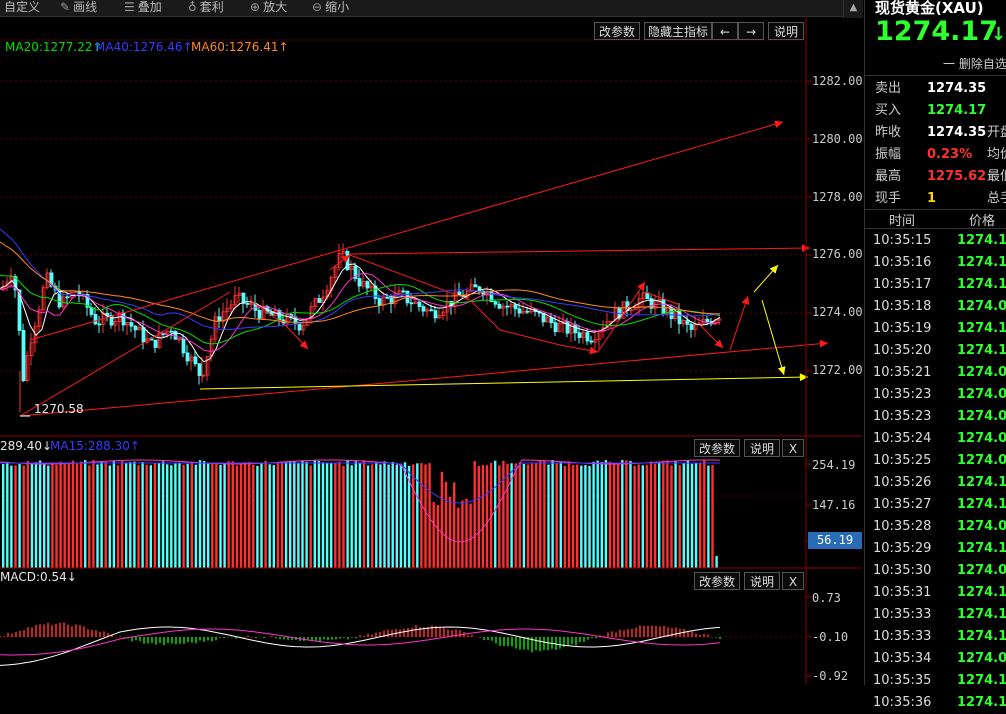  What do you see at coordinates (345, 259) in the screenshot?
I see `zigzag-arrow-head` at bounding box center [345, 259].